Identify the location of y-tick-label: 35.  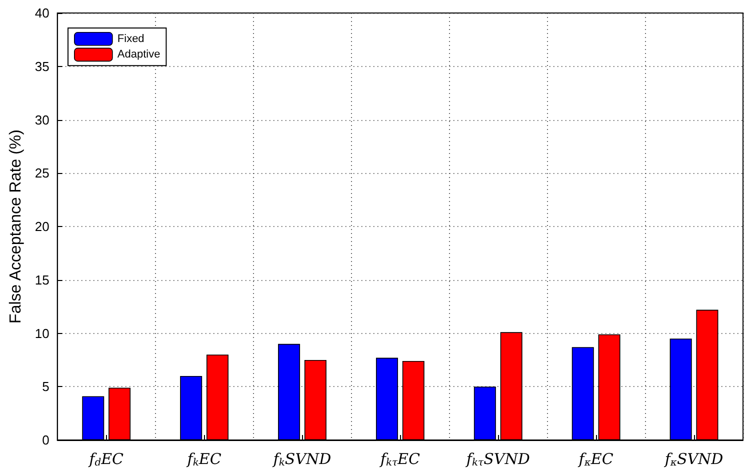
(42, 66).